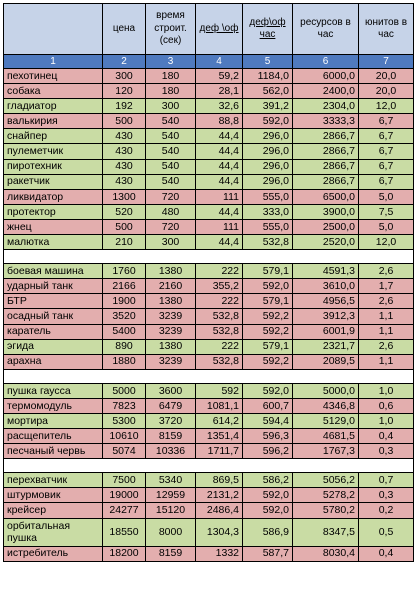  I want to click on unit-name-cell: истребитель, so click(53, 553).